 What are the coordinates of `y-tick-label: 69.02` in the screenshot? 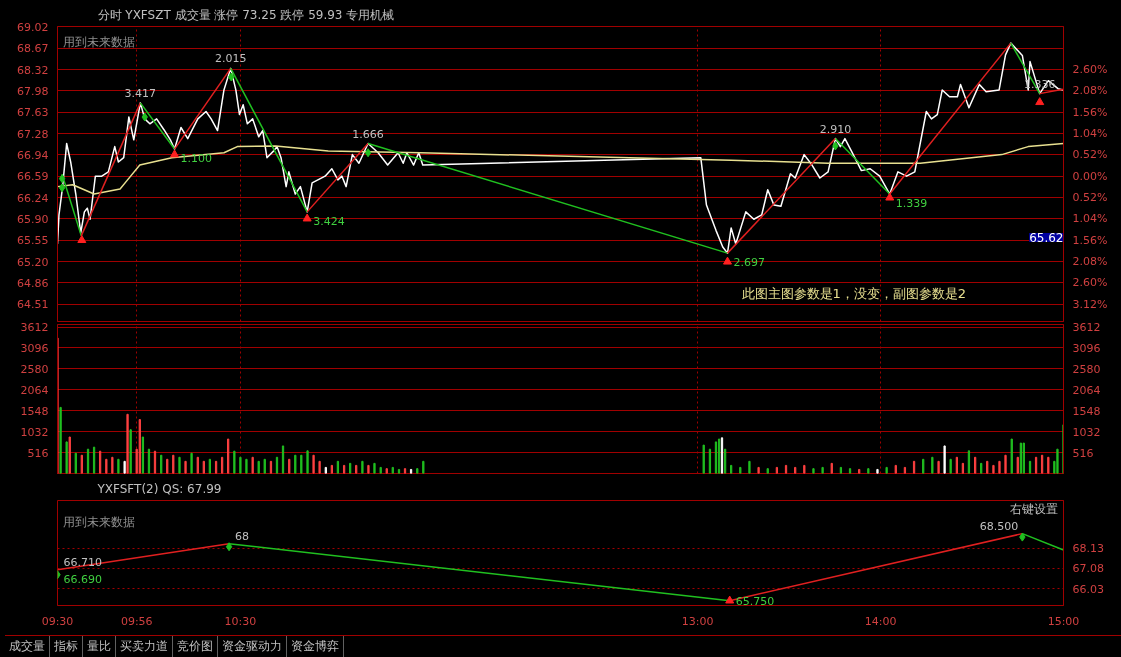 It's located at (33, 27).